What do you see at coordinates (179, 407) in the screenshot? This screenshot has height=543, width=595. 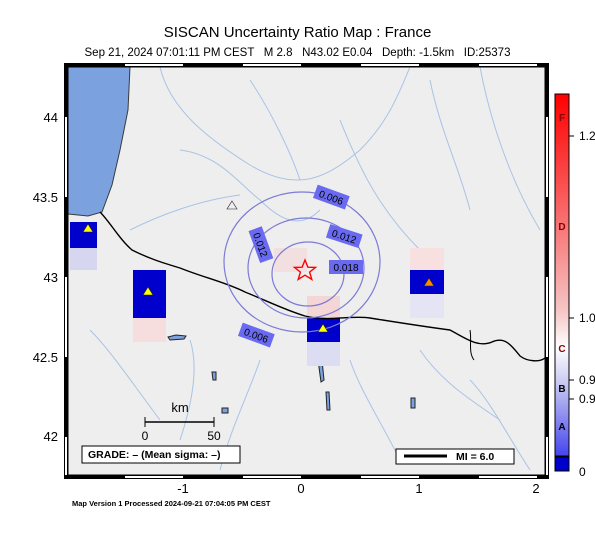 I see `scale-bar-label: km` at bounding box center [179, 407].